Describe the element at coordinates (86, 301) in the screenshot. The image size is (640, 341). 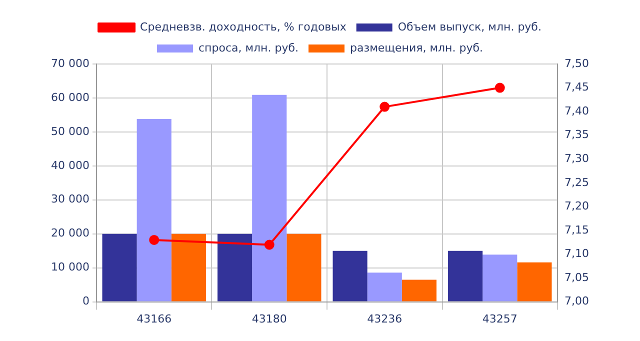
I see `y-tick-label: 0` at that location.